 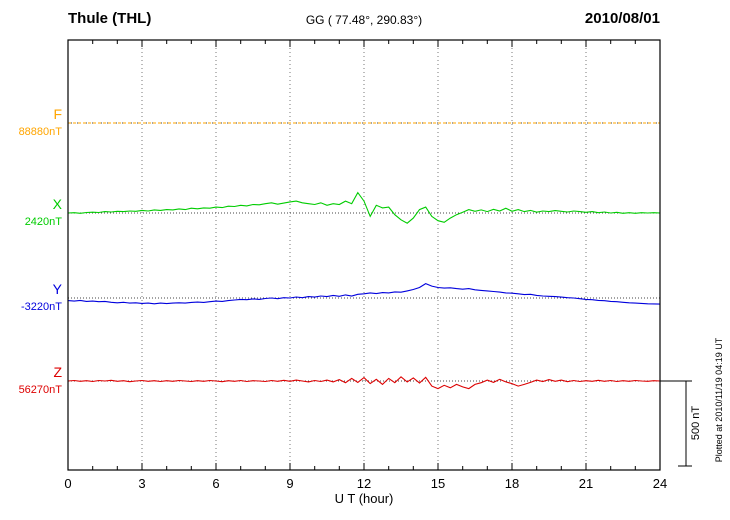 What do you see at coordinates (586, 483) in the screenshot?
I see `svg-text: 21` at bounding box center [586, 483].